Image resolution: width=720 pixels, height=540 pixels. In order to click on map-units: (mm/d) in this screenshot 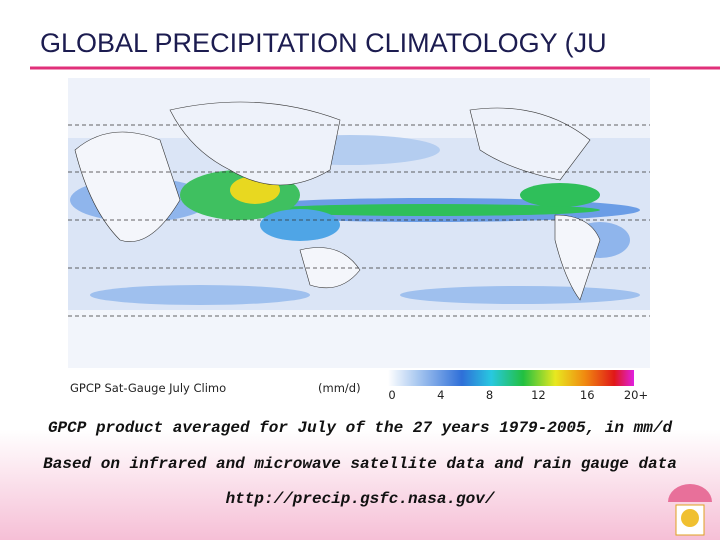, I will do `click(339, 388)`.